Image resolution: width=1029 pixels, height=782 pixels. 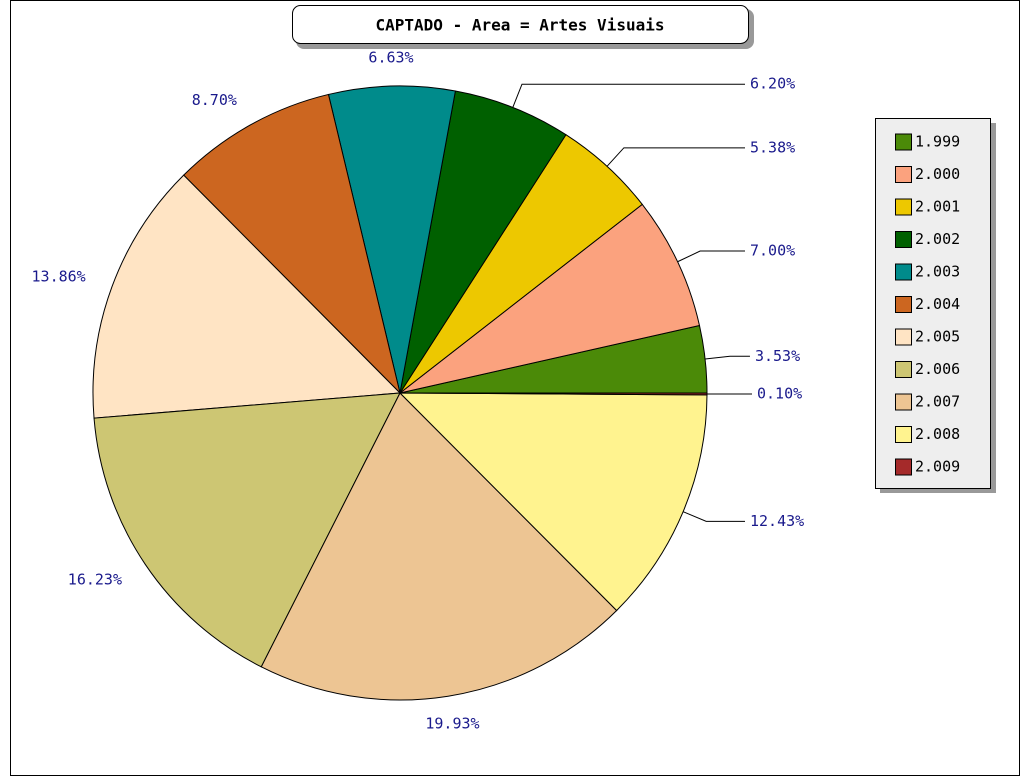 What do you see at coordinates (937, 304) in the screenshot?
I see `legend-label: 2.004` at bounding box center [937, 304].